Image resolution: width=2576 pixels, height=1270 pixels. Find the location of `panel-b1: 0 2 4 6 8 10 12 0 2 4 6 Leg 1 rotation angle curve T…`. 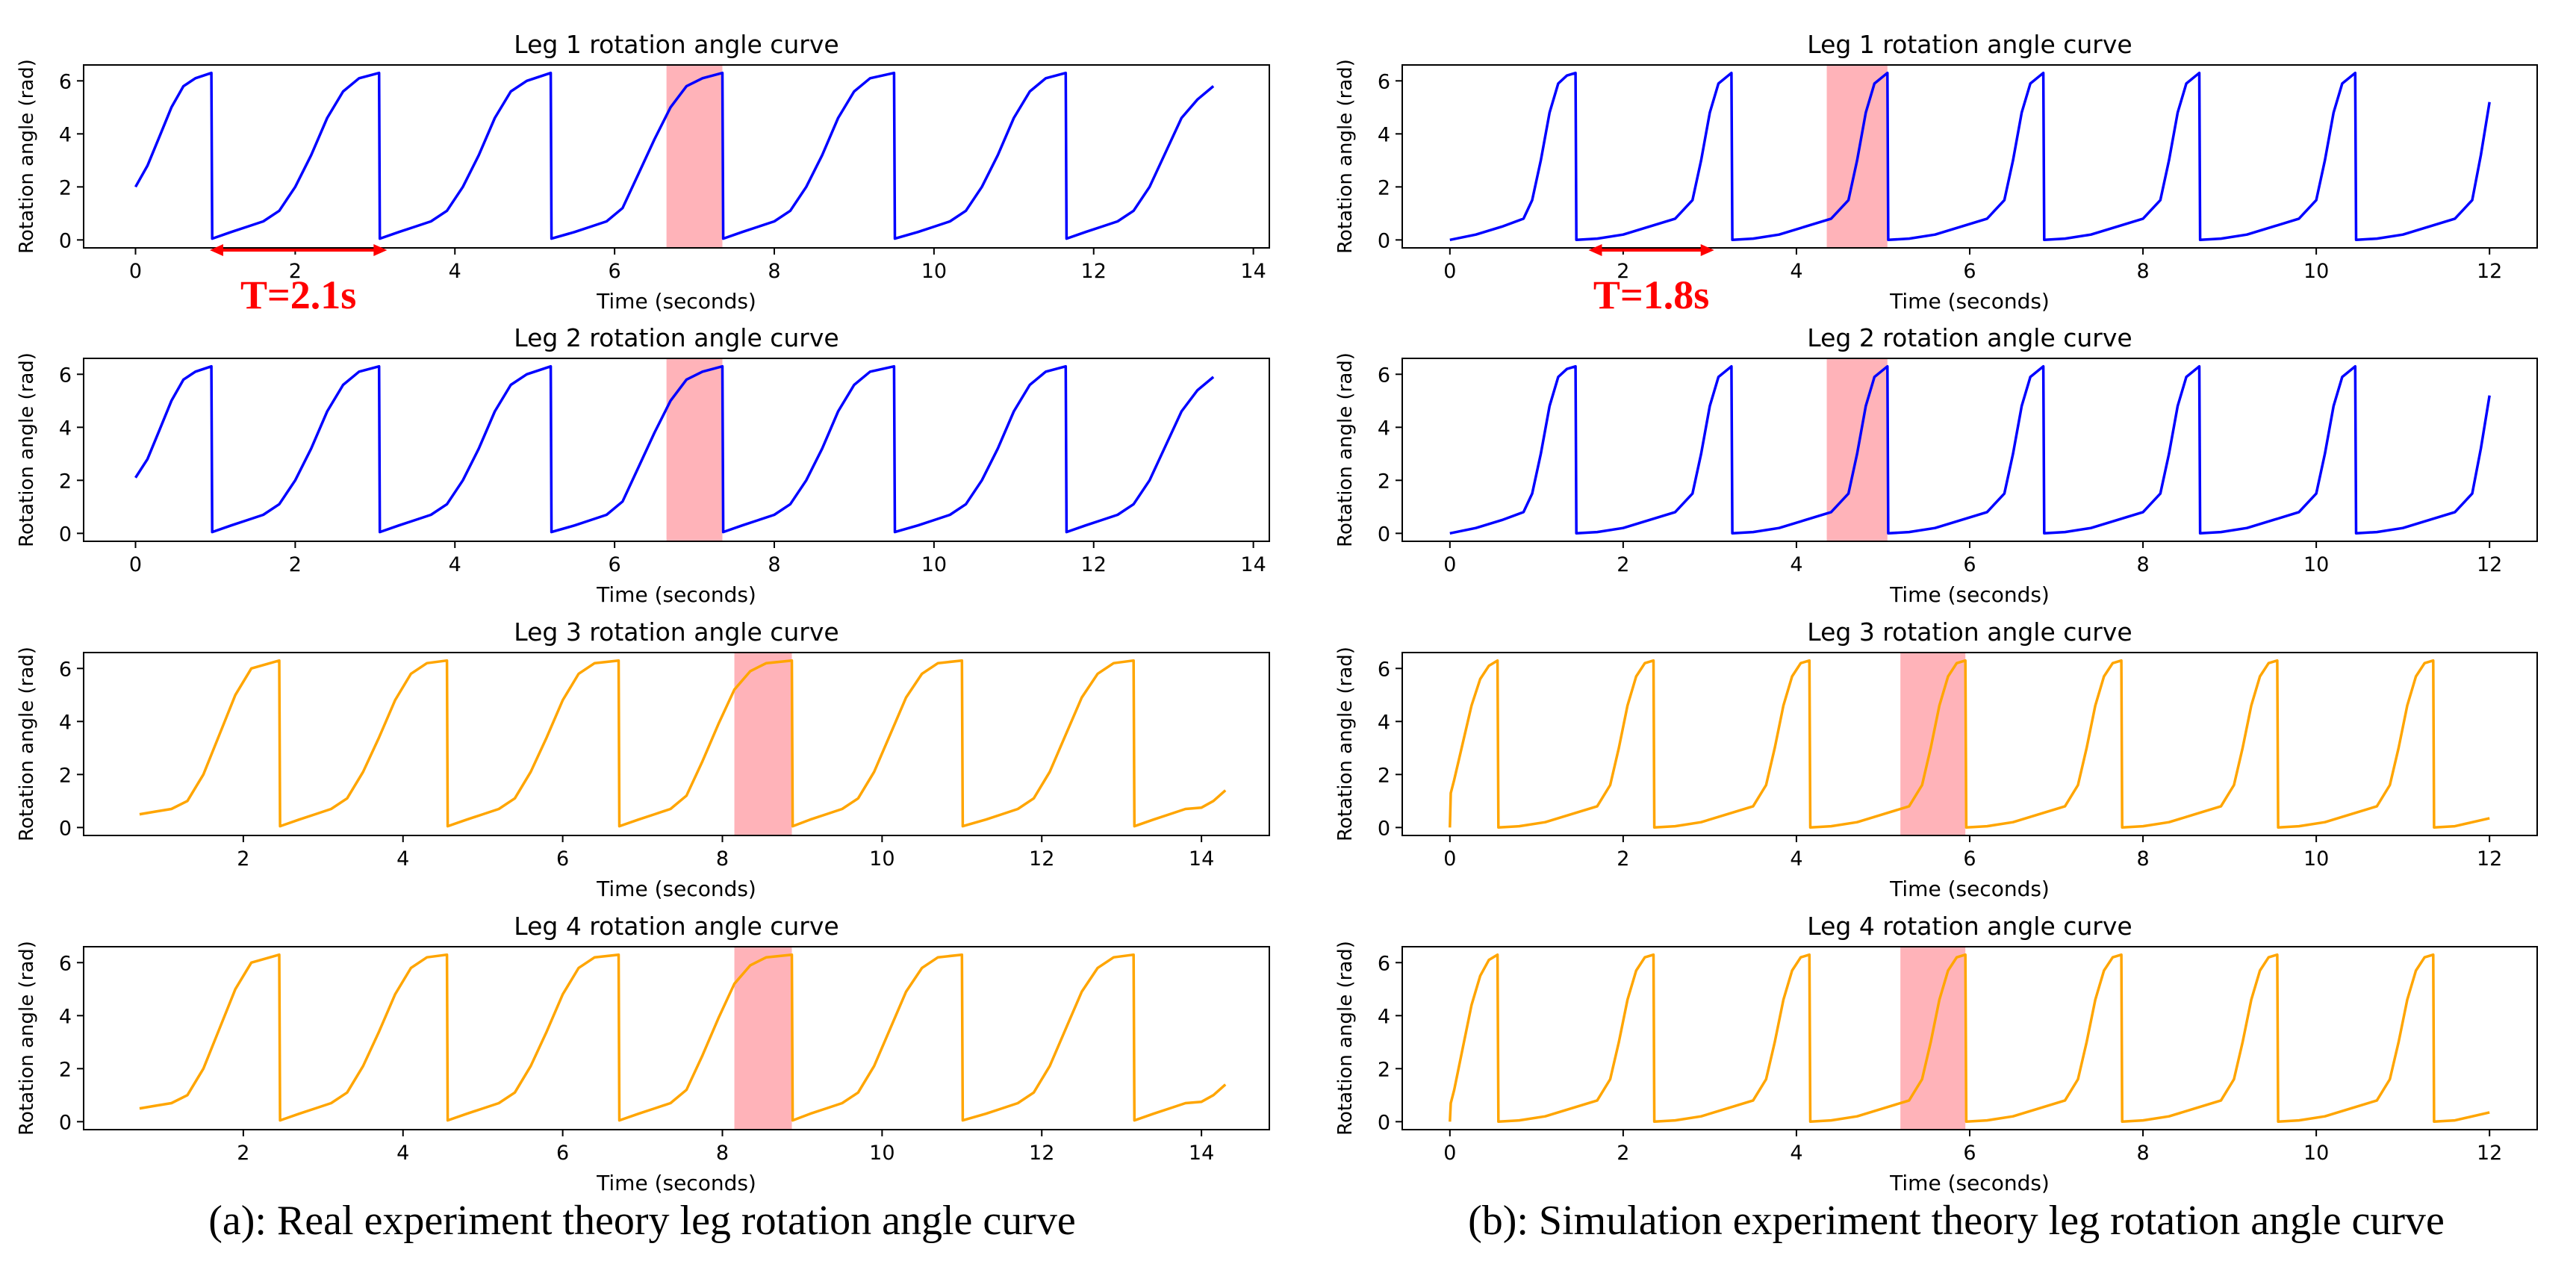

panel-b1: 0 2 4 6 8 10 12 0 2 4 6 Leg 1 rotation angle curve T… is located at coordinates (1936, 173).